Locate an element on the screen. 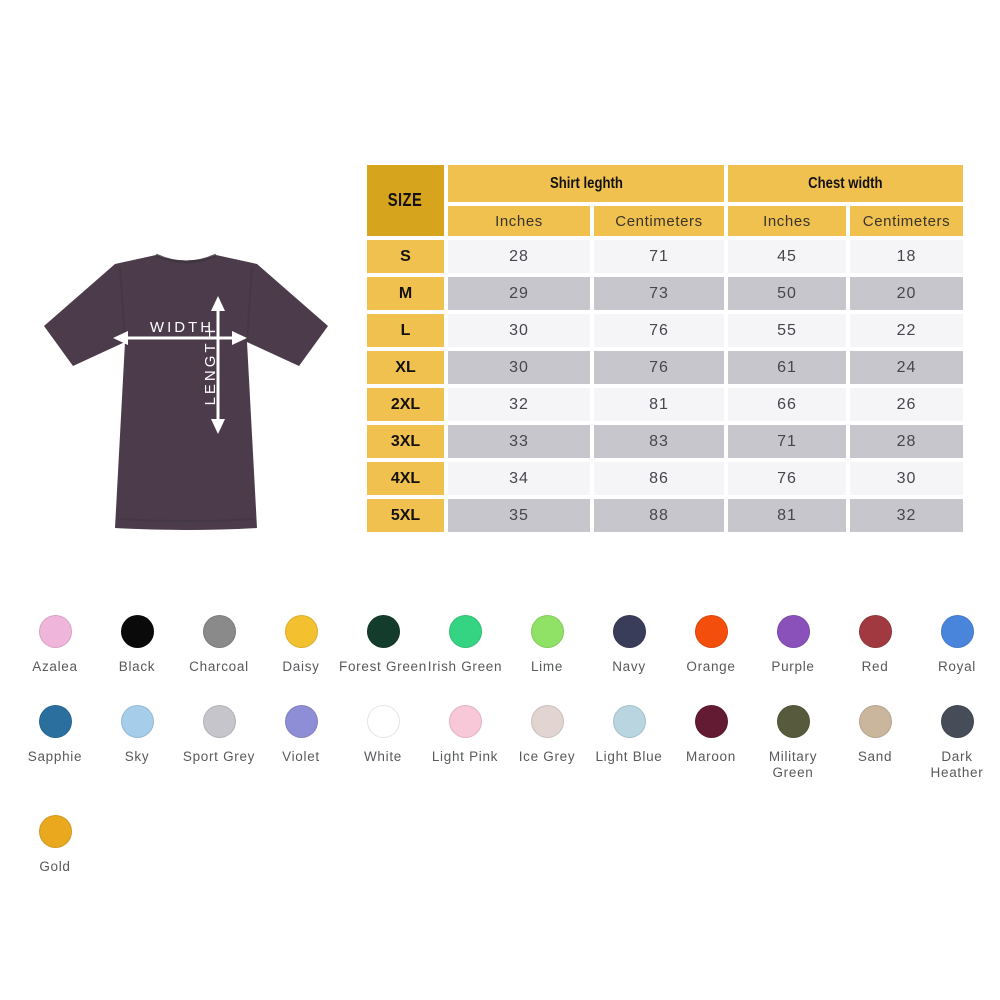 This screenshot has width=1000, height=1000. size-value-cell: 26 is located at coordinates (906, 404).